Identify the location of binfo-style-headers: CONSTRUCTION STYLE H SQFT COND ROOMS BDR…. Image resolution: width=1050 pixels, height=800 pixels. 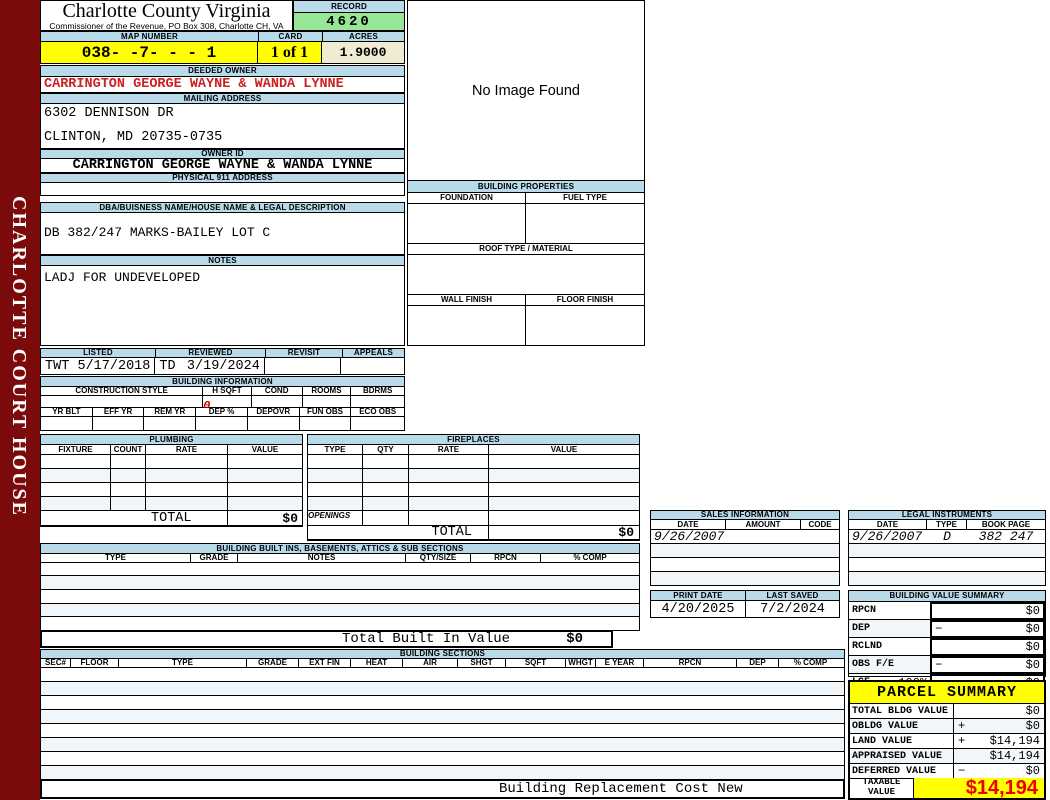
(222, 391).